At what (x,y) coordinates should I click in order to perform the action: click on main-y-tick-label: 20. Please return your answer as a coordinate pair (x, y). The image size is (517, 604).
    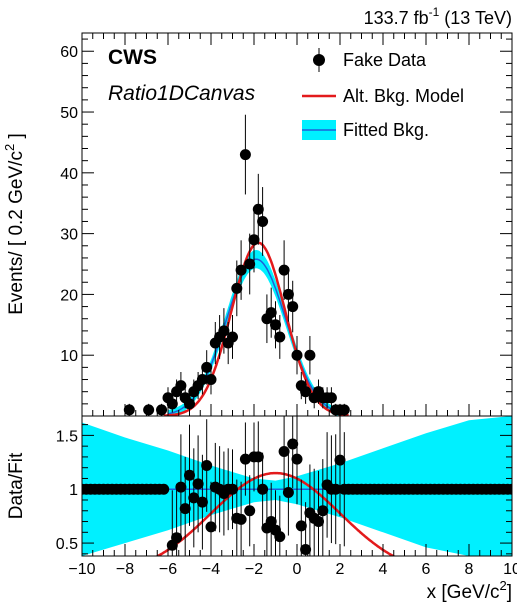
    Looking at the image, I should click on (69, 295).